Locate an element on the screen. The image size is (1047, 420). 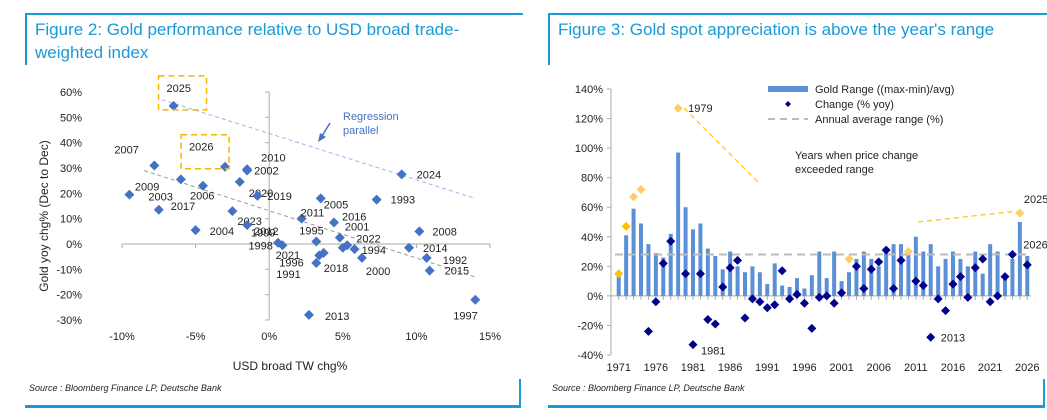
change-point-2024 is located at coordinates (1012, 255).